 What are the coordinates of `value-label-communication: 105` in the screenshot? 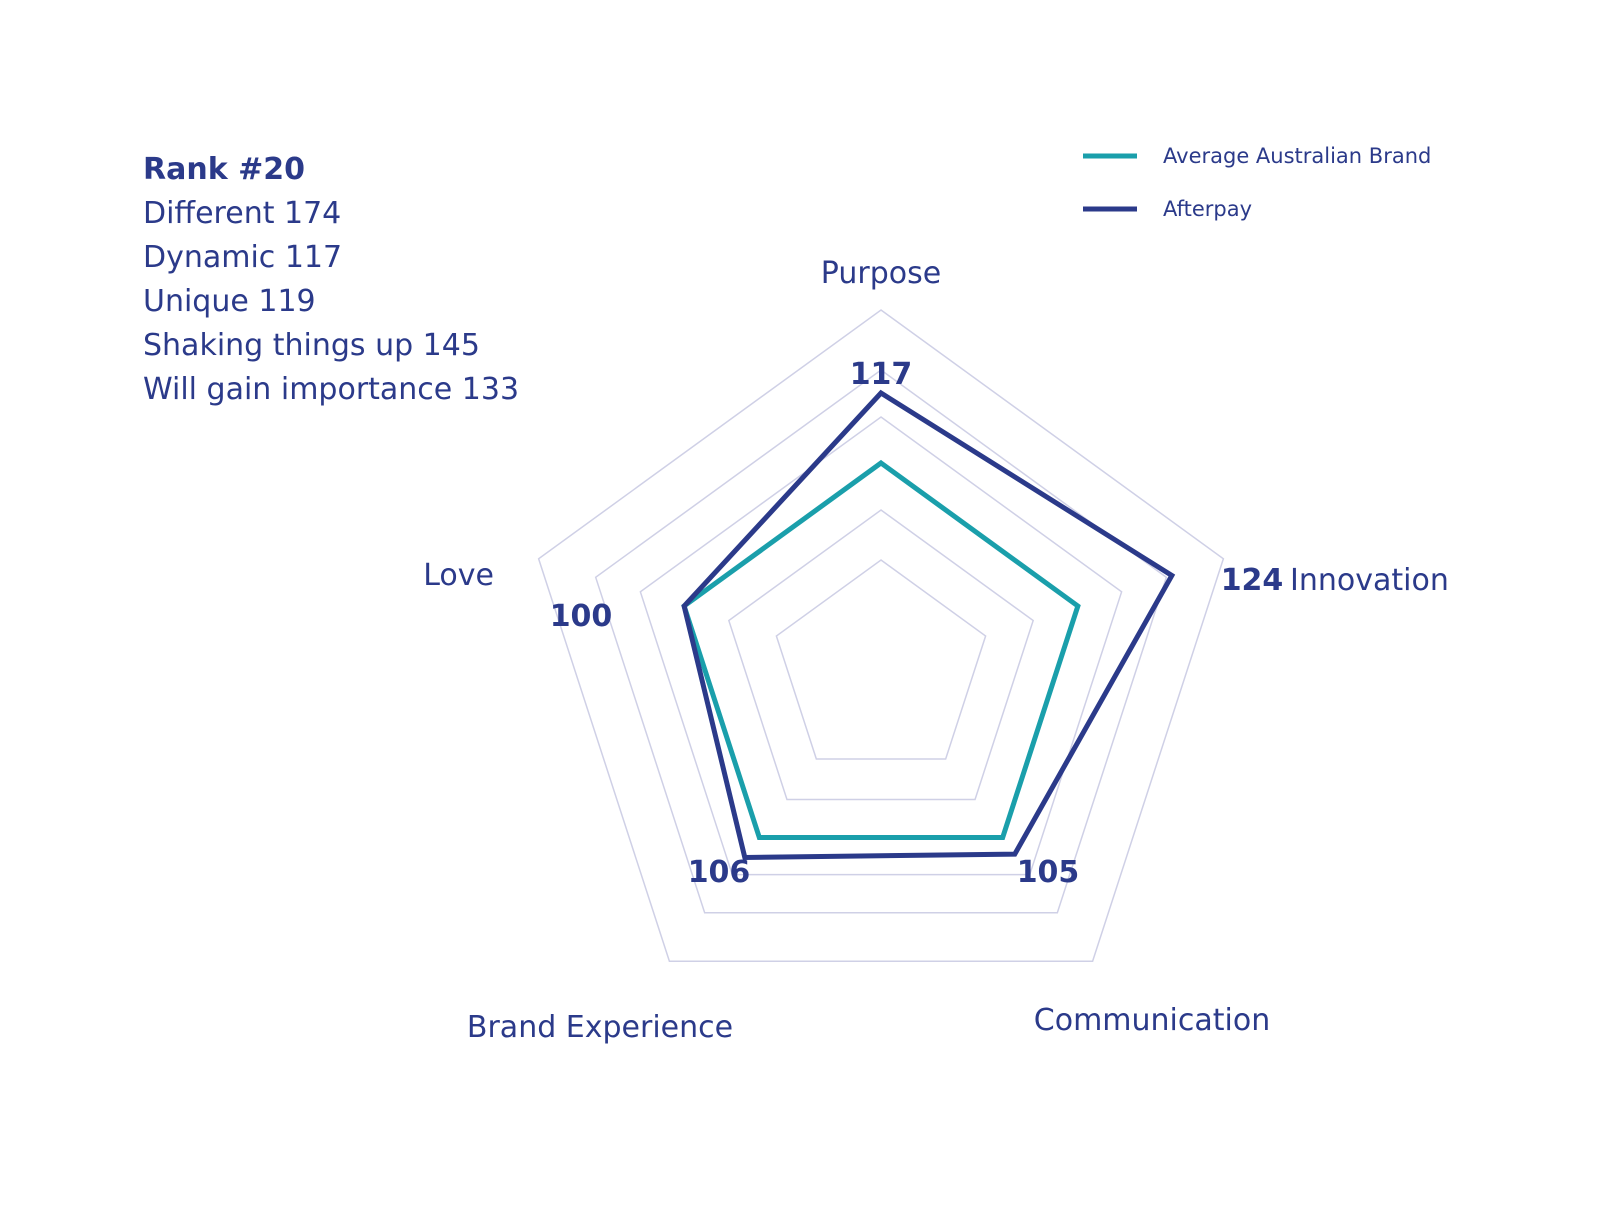 It's located at (1048, 872).